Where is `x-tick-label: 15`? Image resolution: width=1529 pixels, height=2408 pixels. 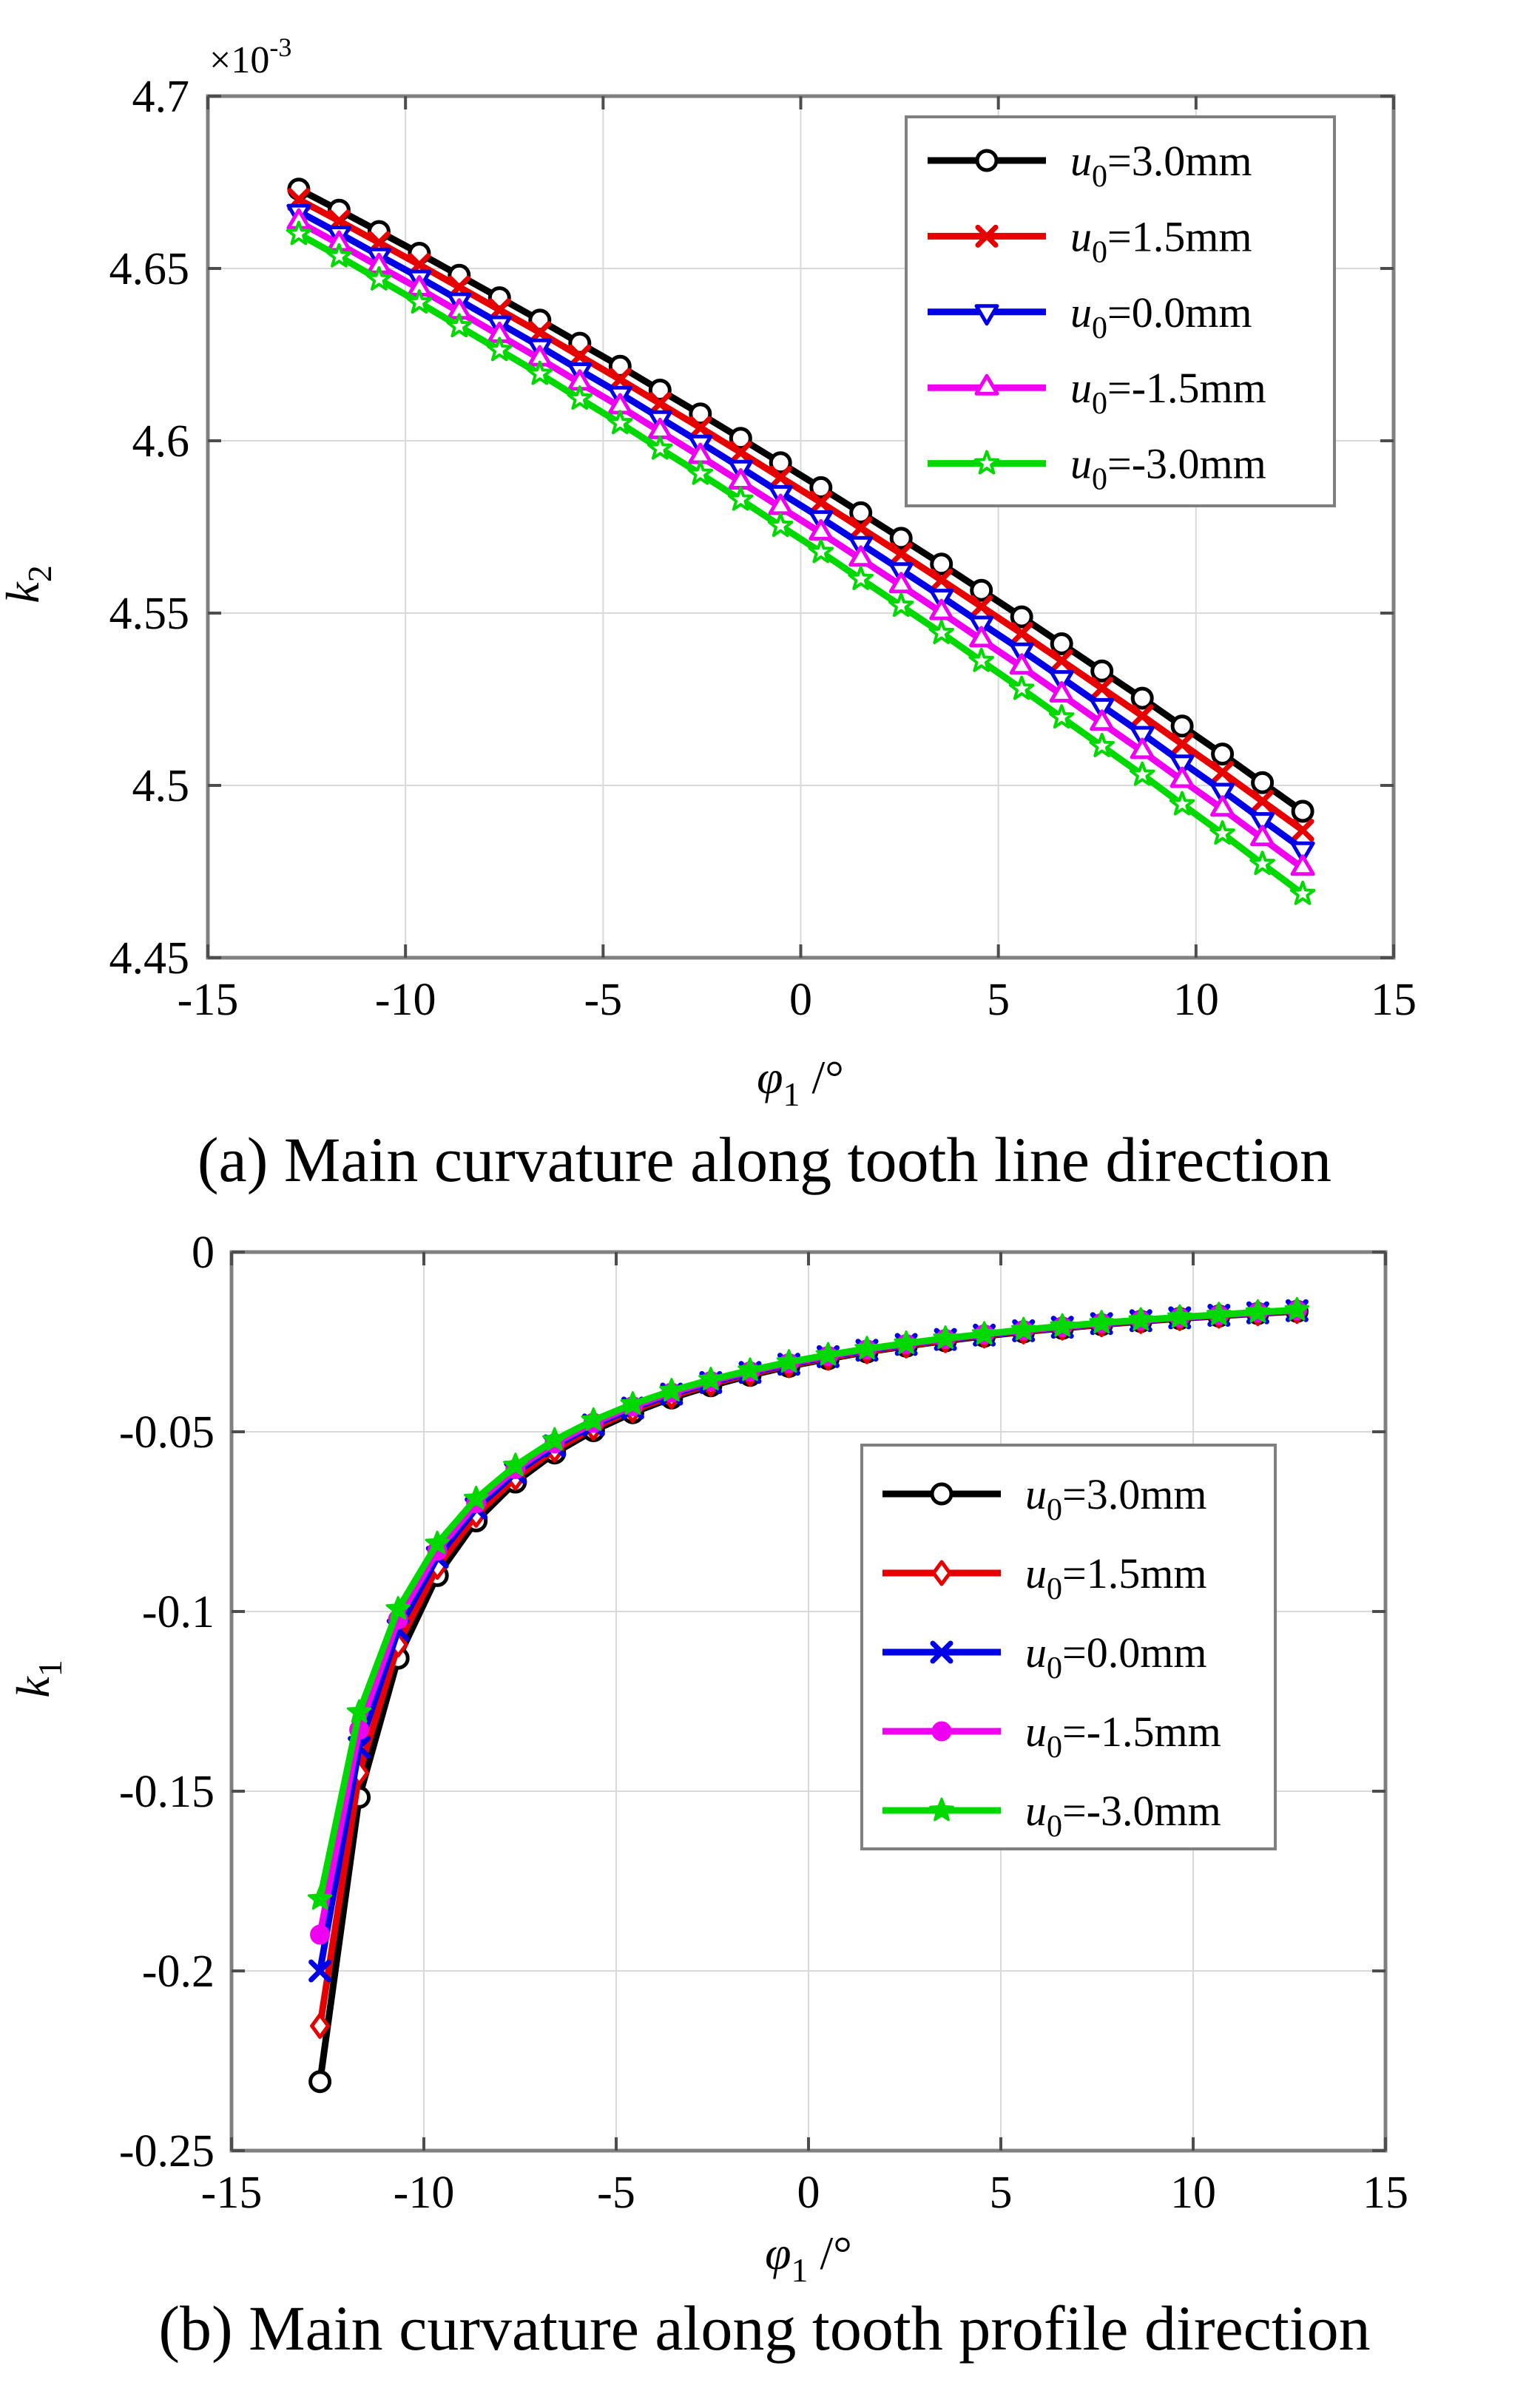
x-tick-label: 15 is located at coordinates (1385, 2193).